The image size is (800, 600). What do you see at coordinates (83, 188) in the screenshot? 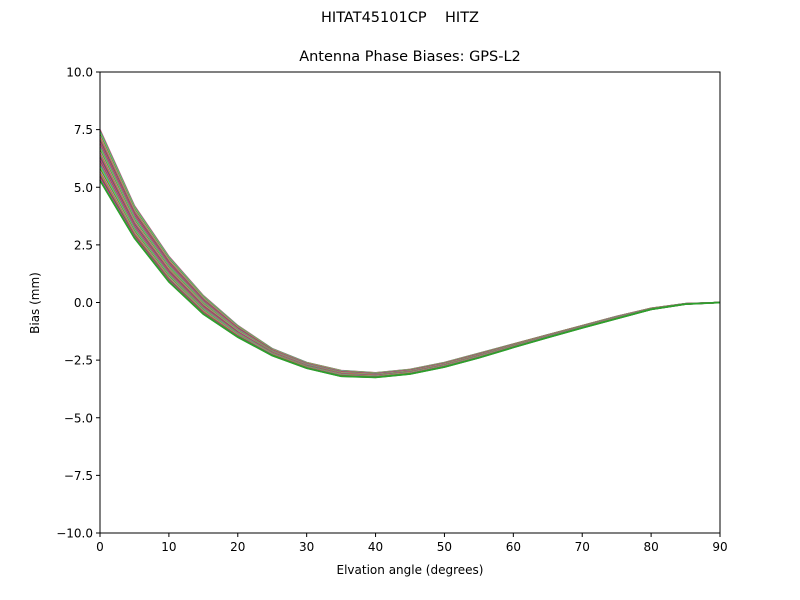
I see `y-tick-label: 5.0` at bounding box center [83, 188].